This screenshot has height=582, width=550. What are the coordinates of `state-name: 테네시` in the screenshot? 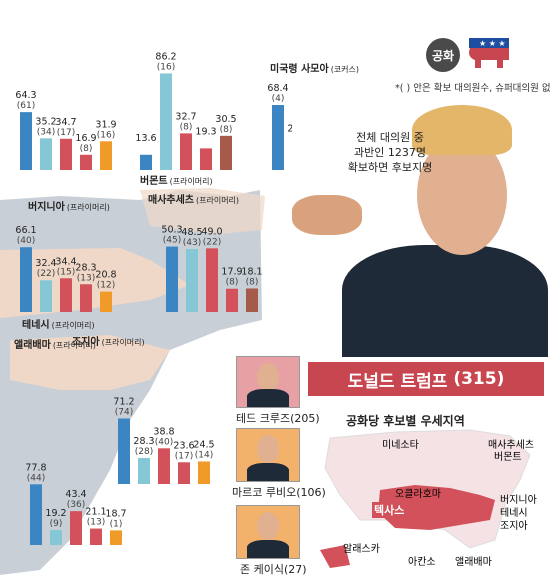 It's located at (36, 324).